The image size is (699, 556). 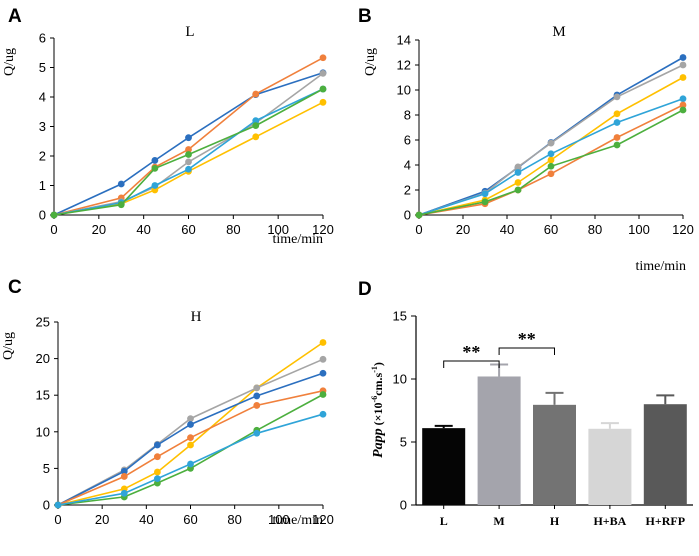 What do you see at coordinates (558, 32) in the screenshot?
I see `chart-title: M` at bounding box center [558, 32].